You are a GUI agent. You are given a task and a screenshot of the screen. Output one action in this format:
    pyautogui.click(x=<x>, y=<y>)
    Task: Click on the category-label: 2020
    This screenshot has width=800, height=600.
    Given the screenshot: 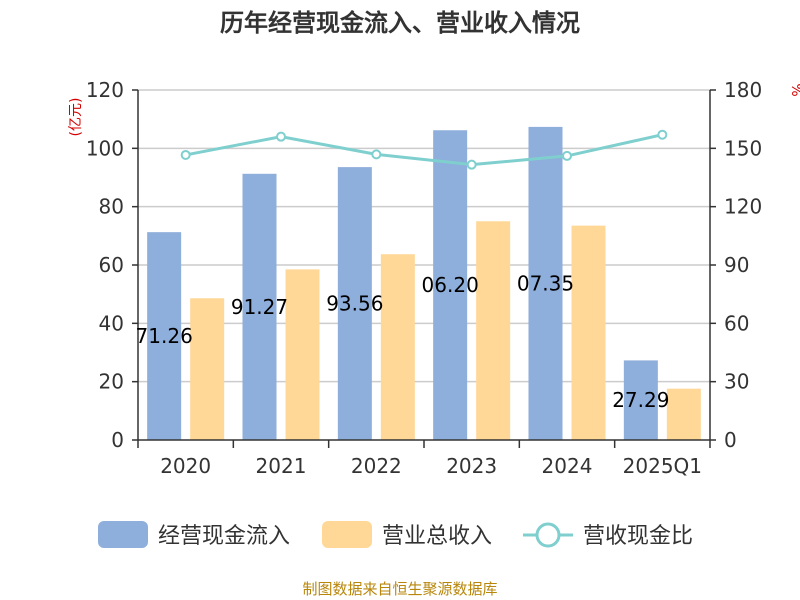 What is the action you would take?
    pyautogui.click(x=185, y=466)
    